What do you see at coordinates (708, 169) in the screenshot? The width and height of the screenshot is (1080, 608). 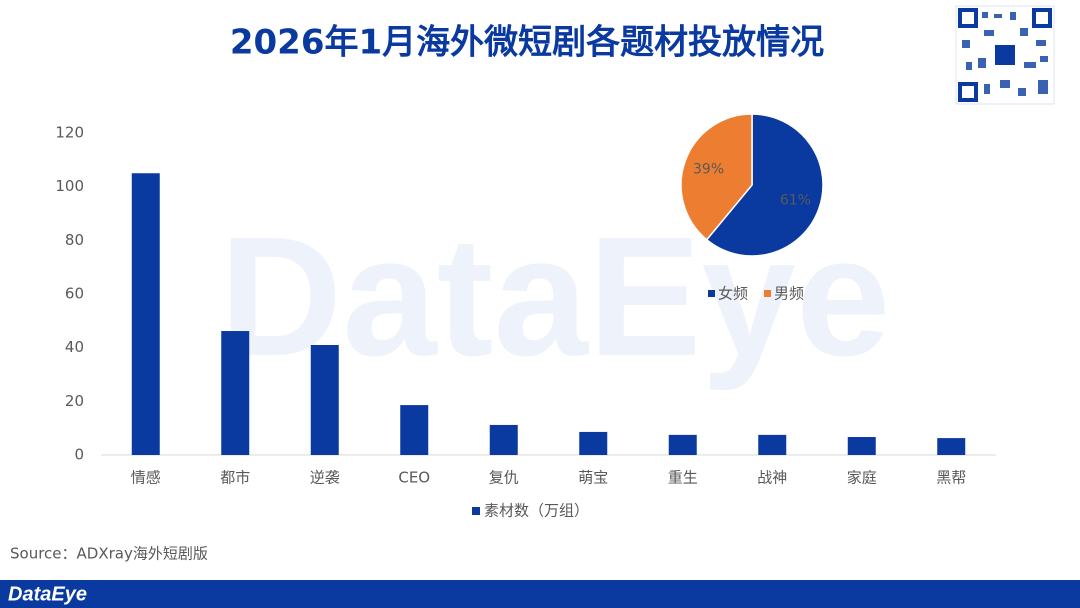 I see `pie-value-label: 39%` at bounding box center [708, 169].